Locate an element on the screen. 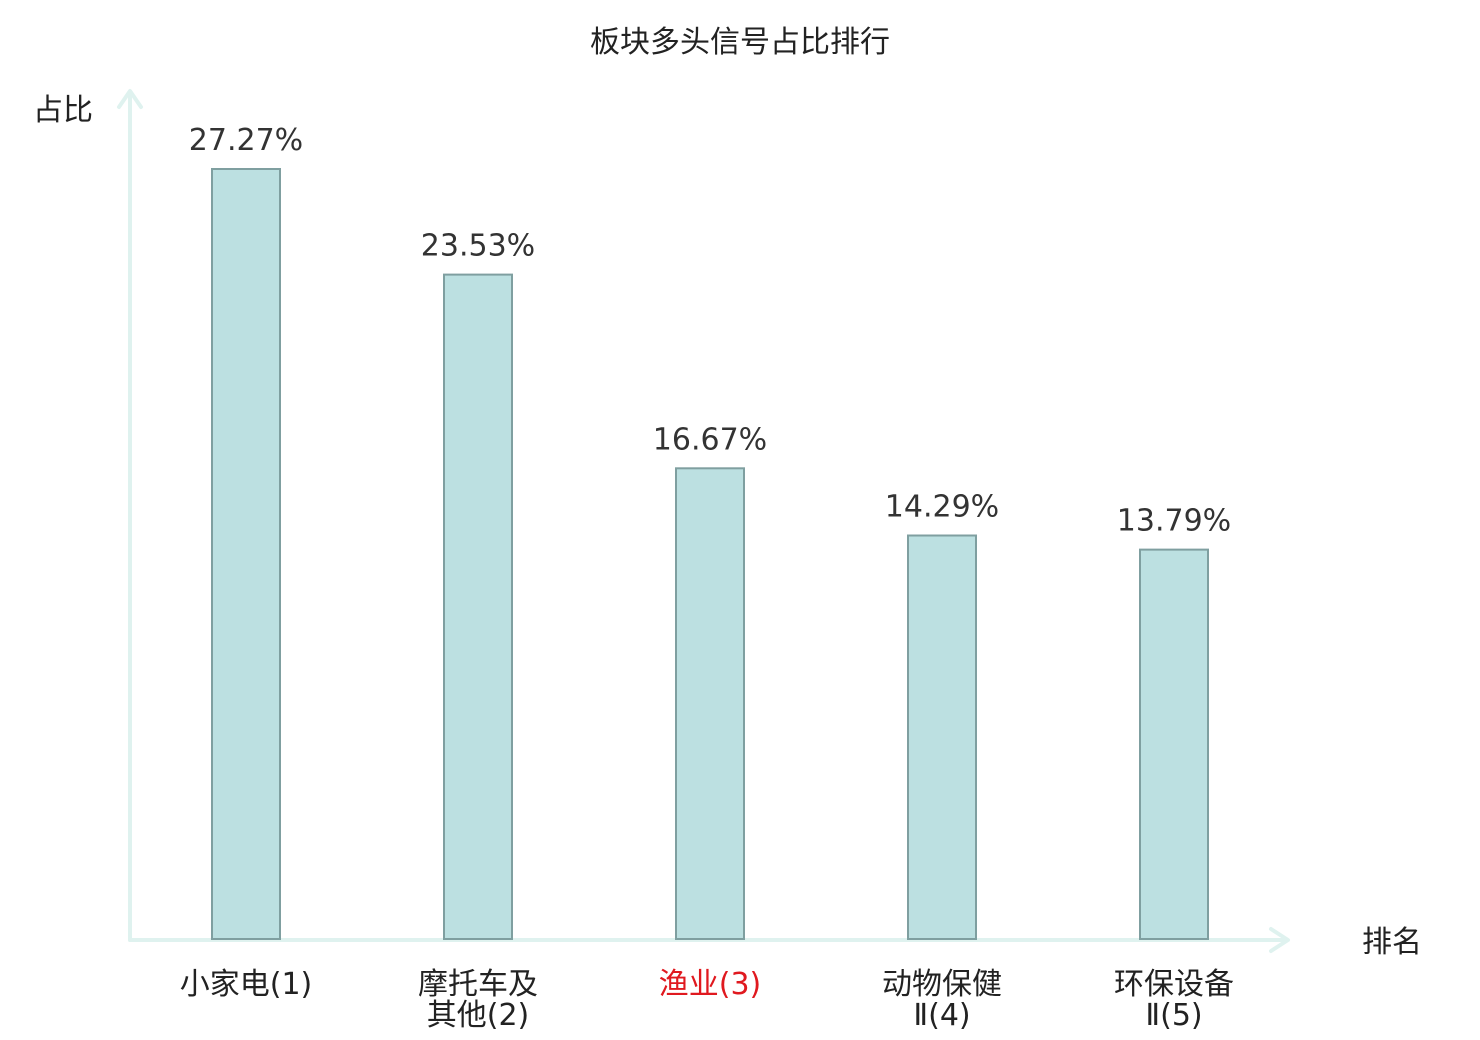  value-label-5: 13.79% is located at coordinates (1174, 521).